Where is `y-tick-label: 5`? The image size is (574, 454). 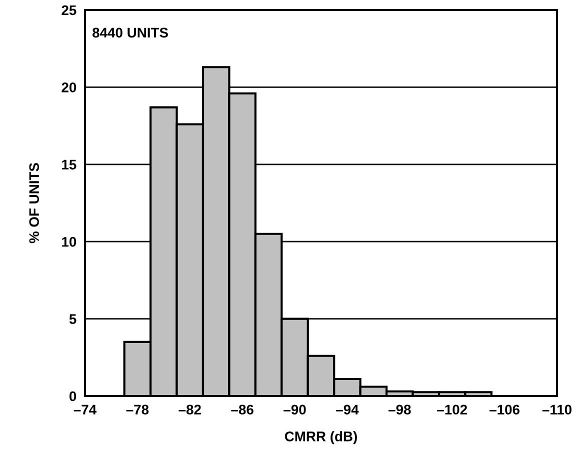
y-tick-label: 5 is located at coordinates (72, 319).